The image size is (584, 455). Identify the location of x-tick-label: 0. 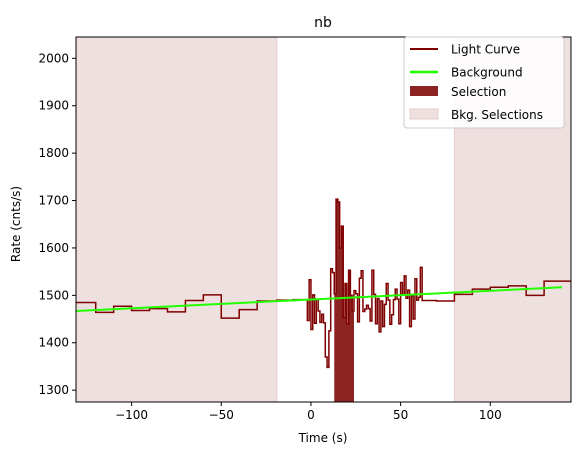
(311, 415).